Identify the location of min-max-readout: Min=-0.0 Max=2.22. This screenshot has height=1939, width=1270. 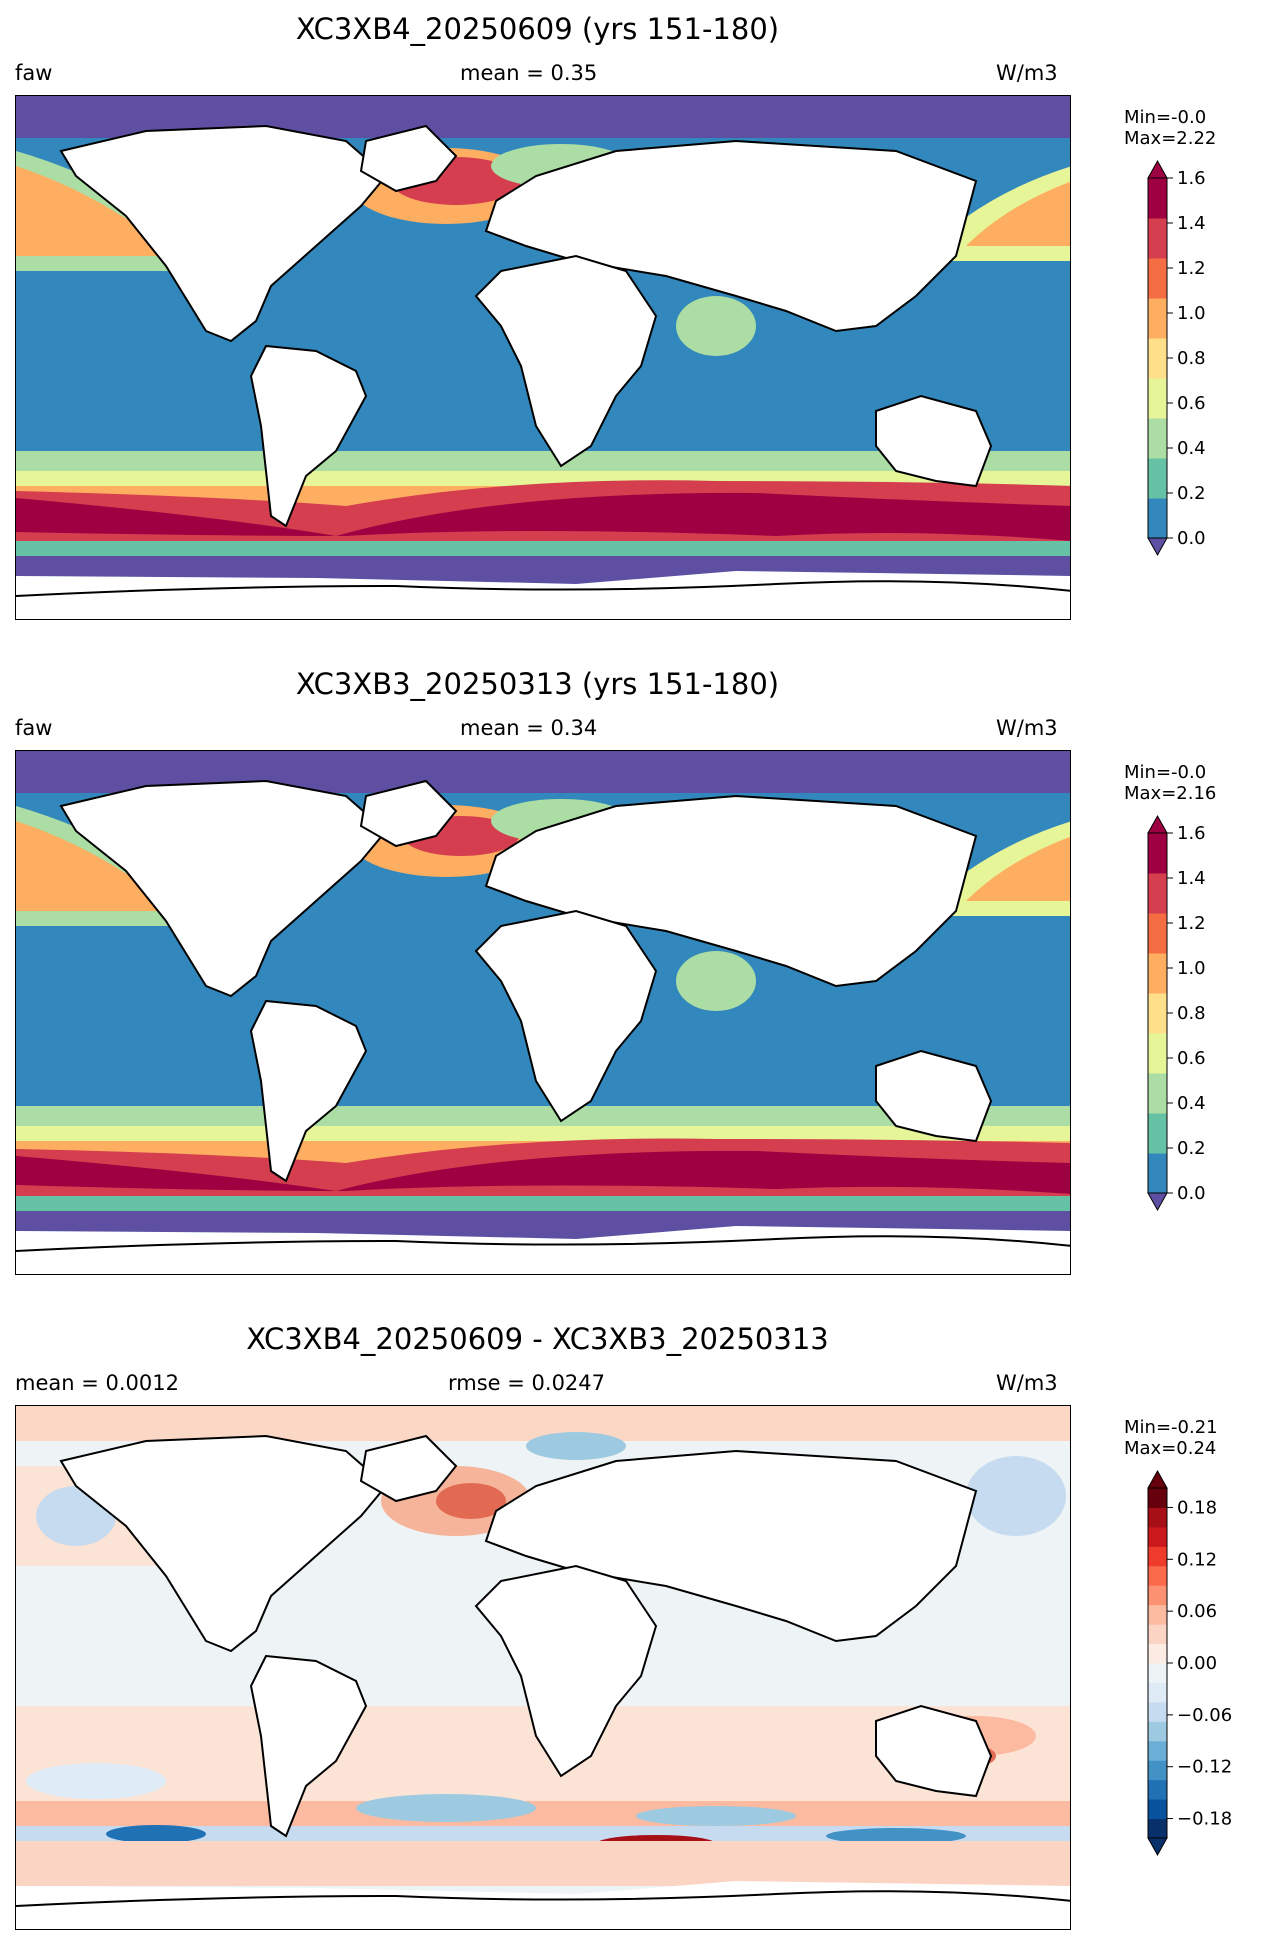
(1170, 128).